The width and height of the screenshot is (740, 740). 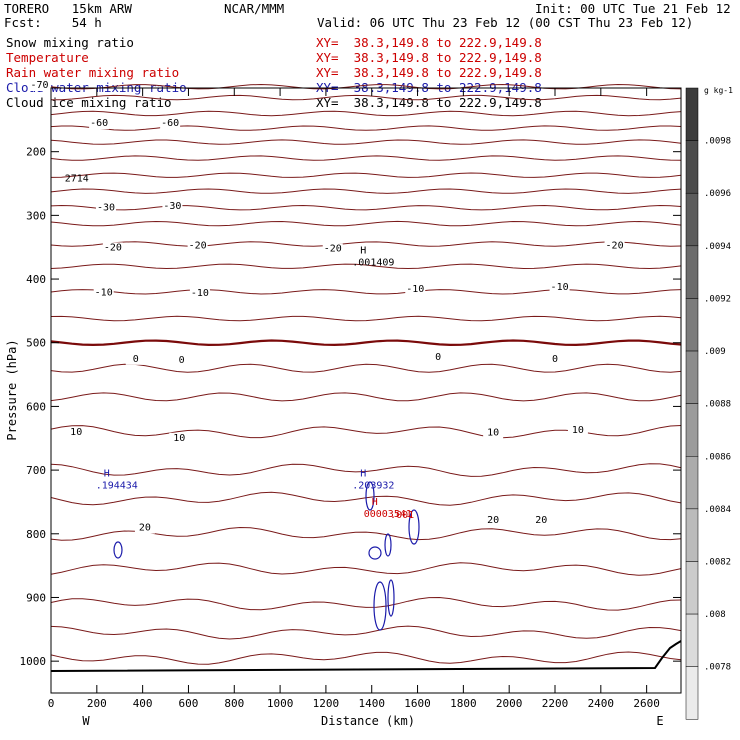 What do you see at coordinates (366, 244) in the screenshot?
I see `isotherm--20` at bounding box center [366, 244].